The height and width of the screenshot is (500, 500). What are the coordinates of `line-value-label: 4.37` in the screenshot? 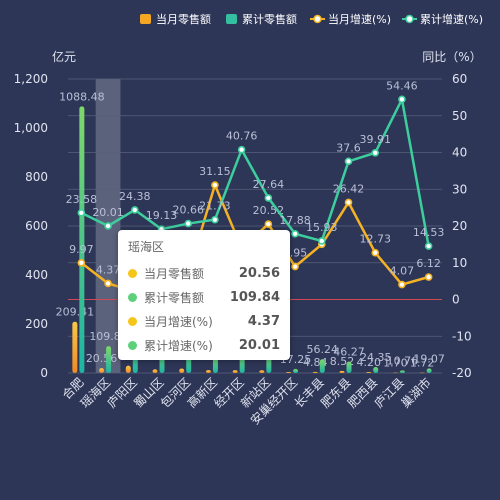 It's located at (108, 269).